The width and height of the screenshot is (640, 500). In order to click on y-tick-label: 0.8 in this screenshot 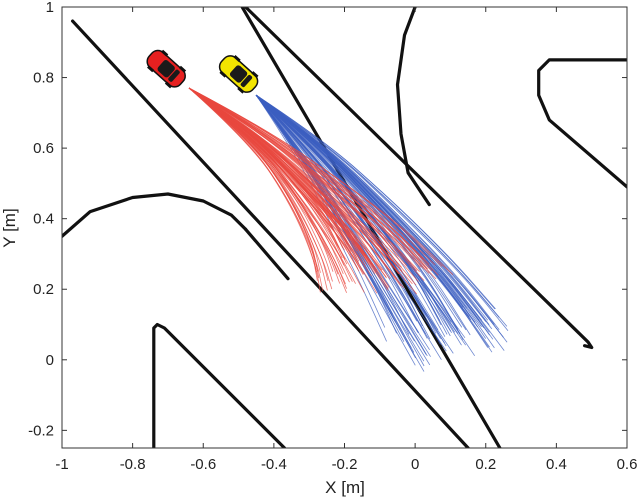, I will do `click(43, 78)`.